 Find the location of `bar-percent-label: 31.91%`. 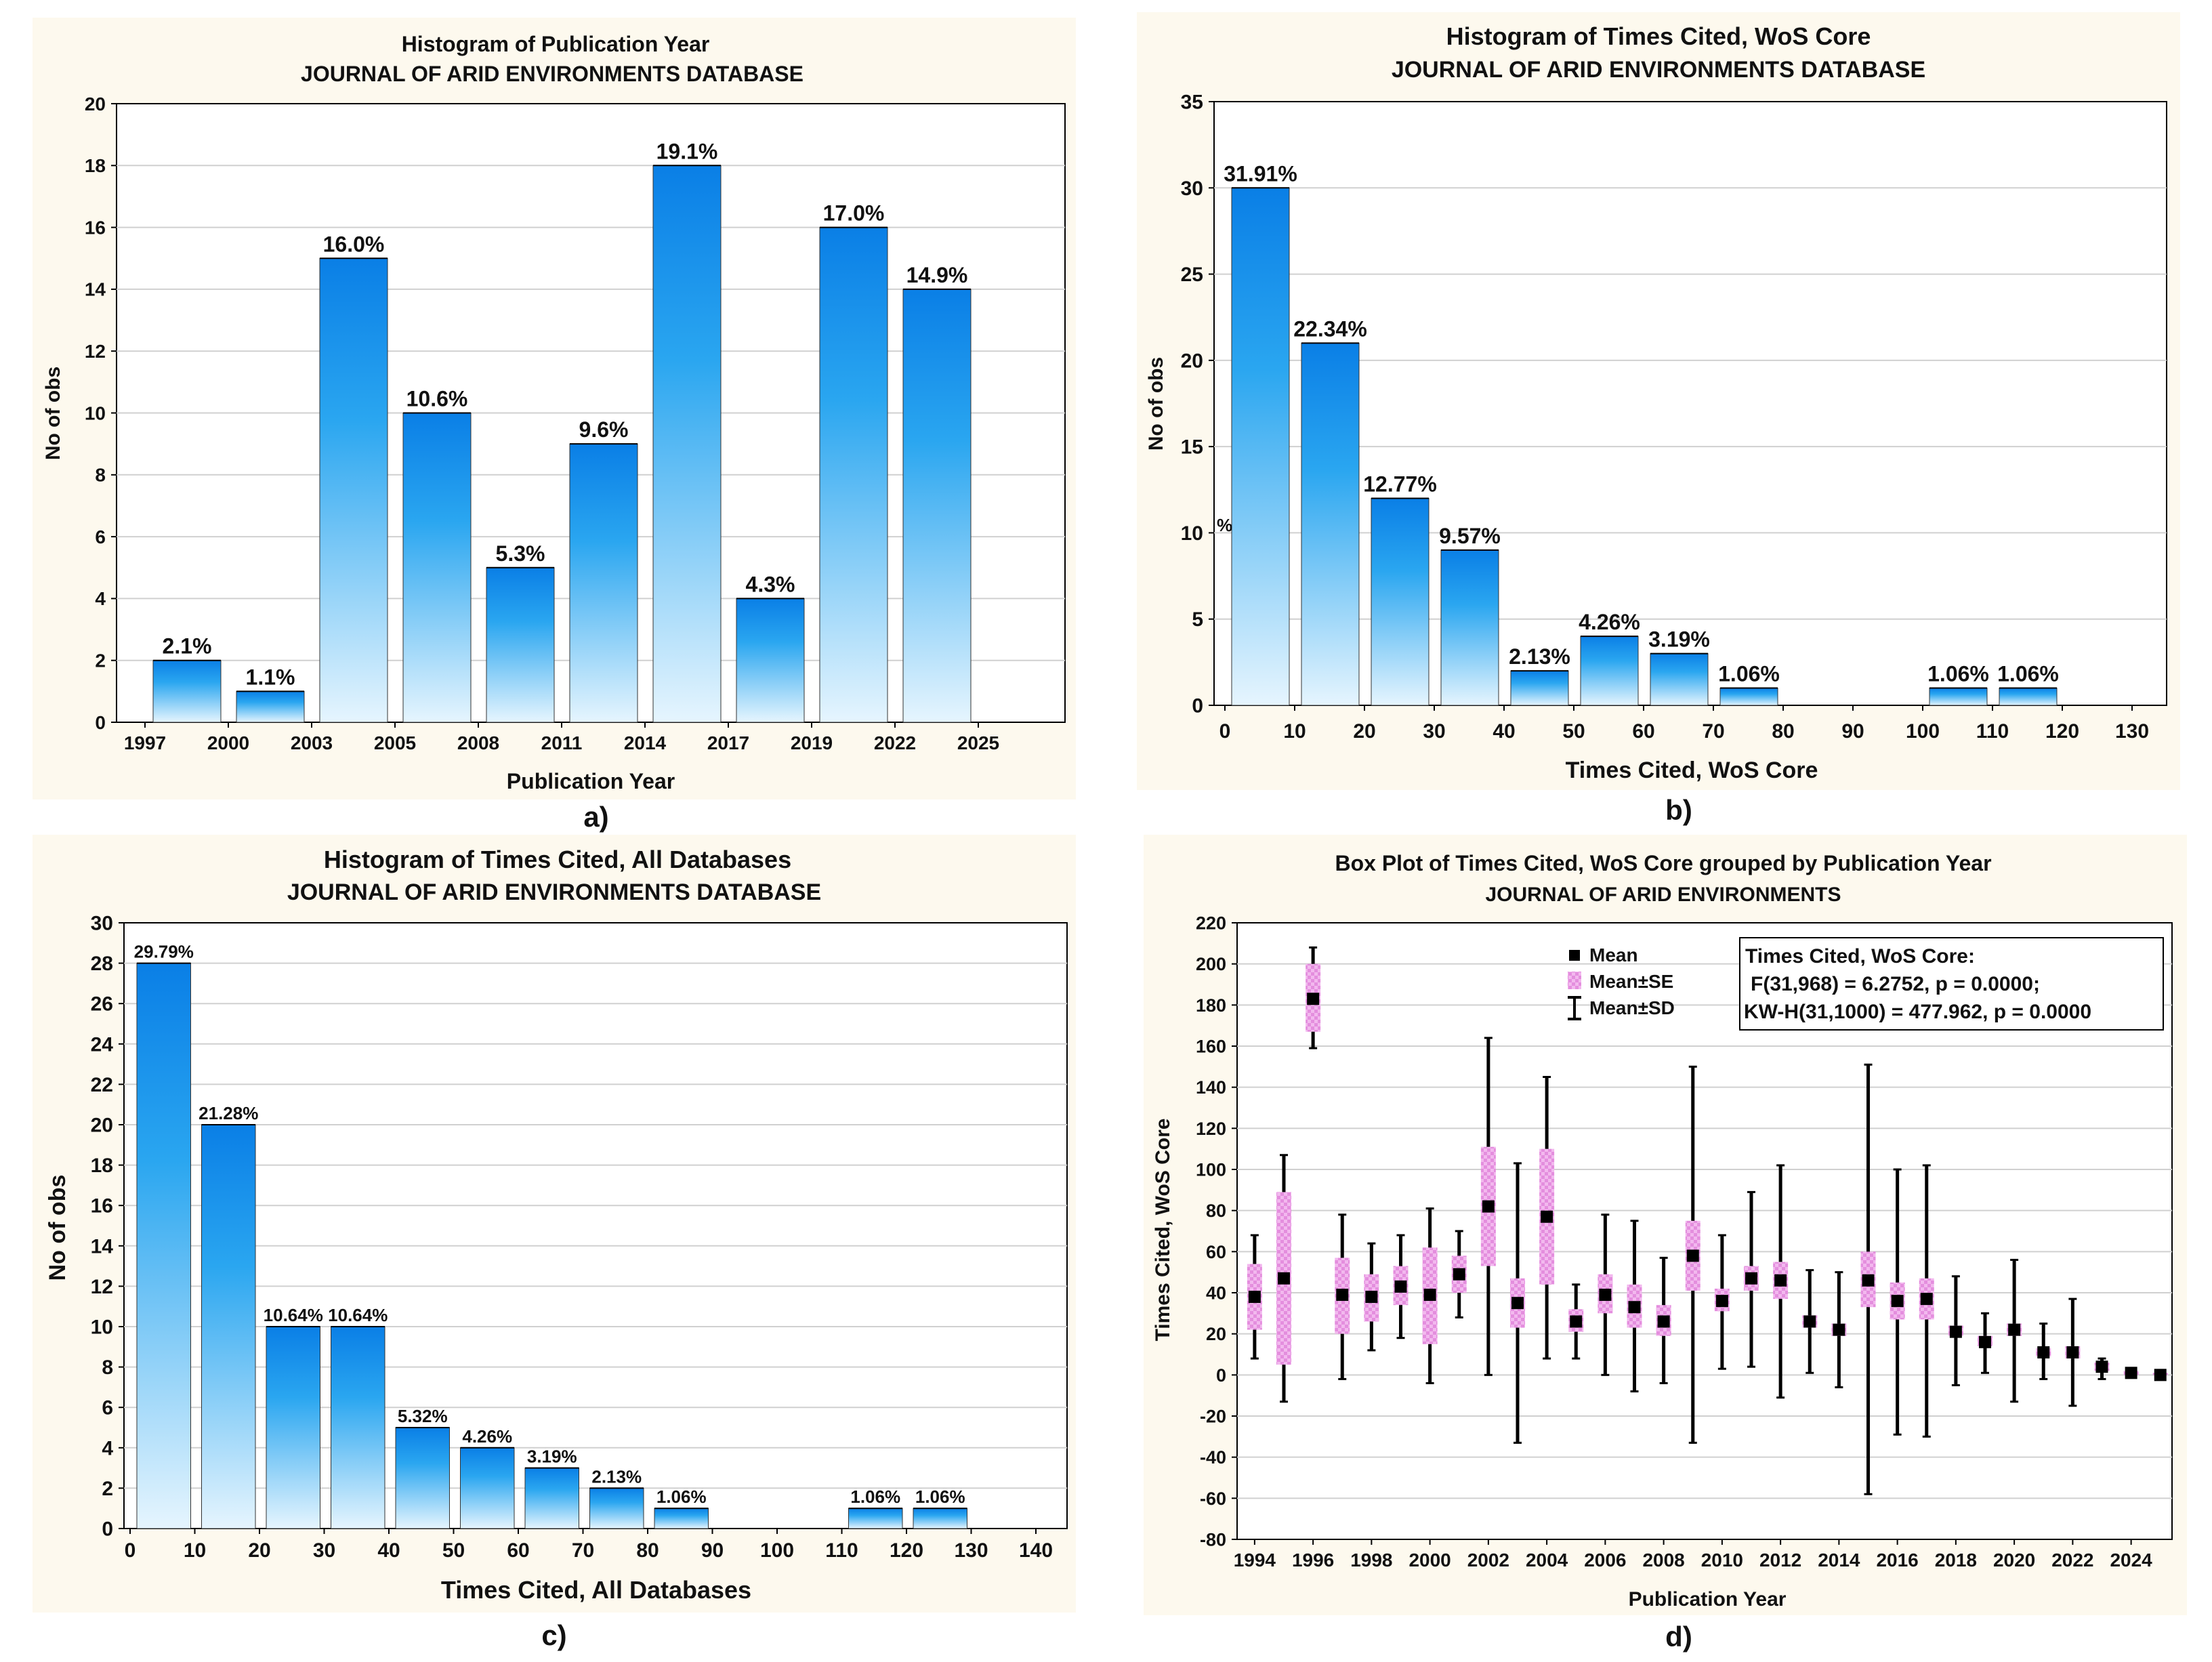

bar-percent-label: 31.91% is located at coordinates (1260, 173).